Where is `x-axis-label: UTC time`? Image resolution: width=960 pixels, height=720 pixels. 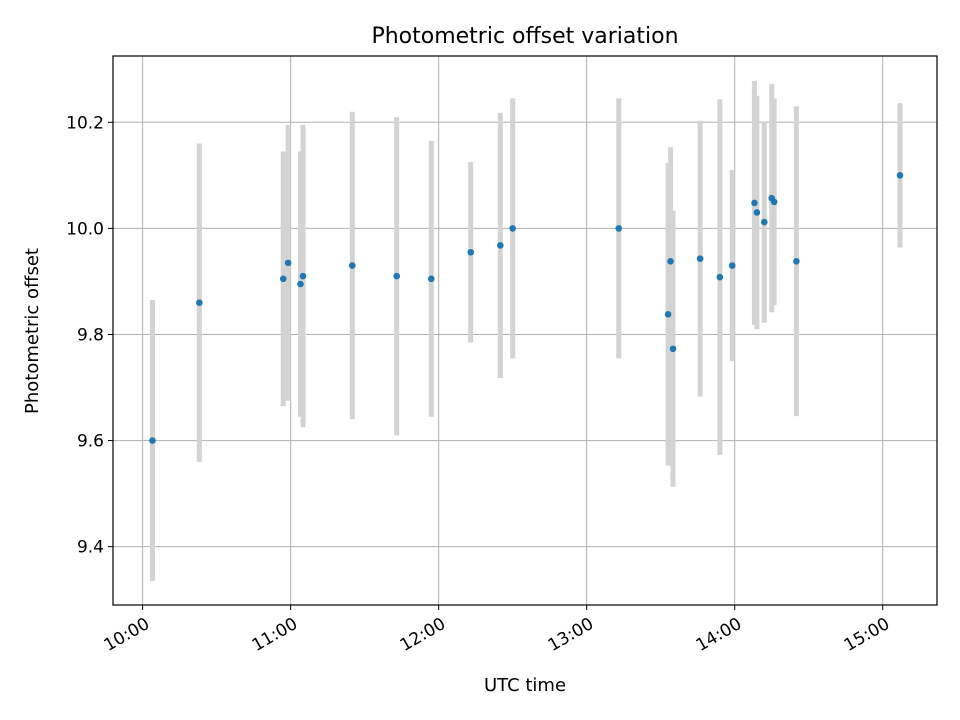
x-axis-label: UTC time is located at coordinates (525, 685).